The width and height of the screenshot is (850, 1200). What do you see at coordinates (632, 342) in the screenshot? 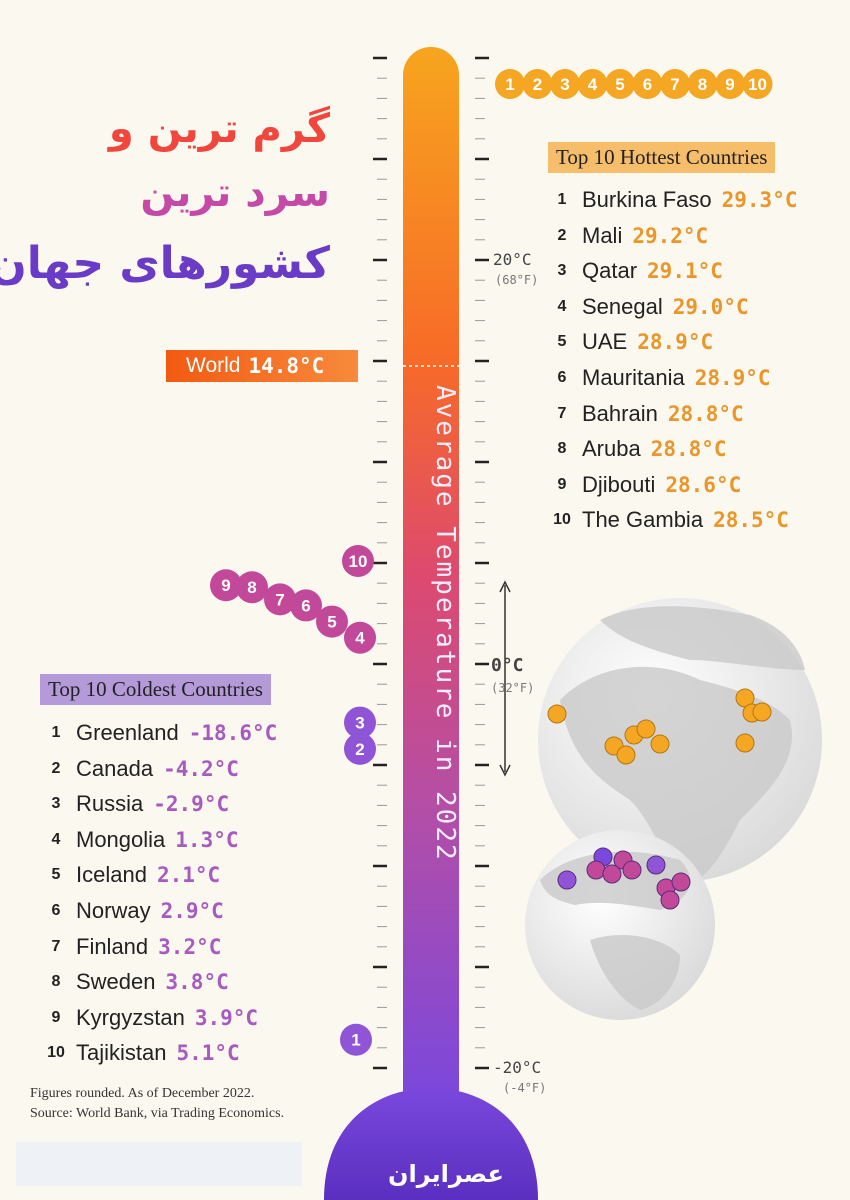
I see `hottest-row: 5 UAE 28.9°C` at bounding box center [632, 342].